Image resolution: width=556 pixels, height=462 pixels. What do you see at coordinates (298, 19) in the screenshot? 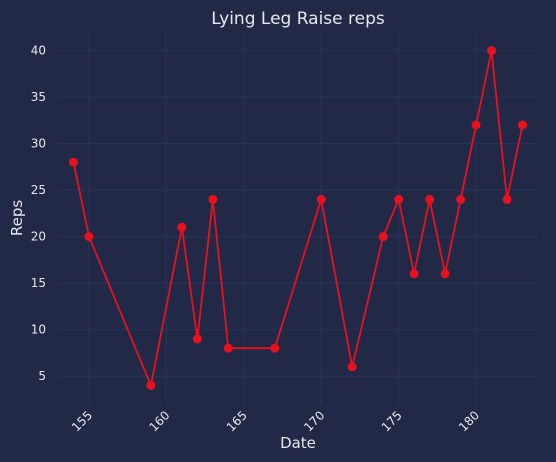
I see `chart-title: Lying Leg Raise reps` at bounding box center [298, 19].